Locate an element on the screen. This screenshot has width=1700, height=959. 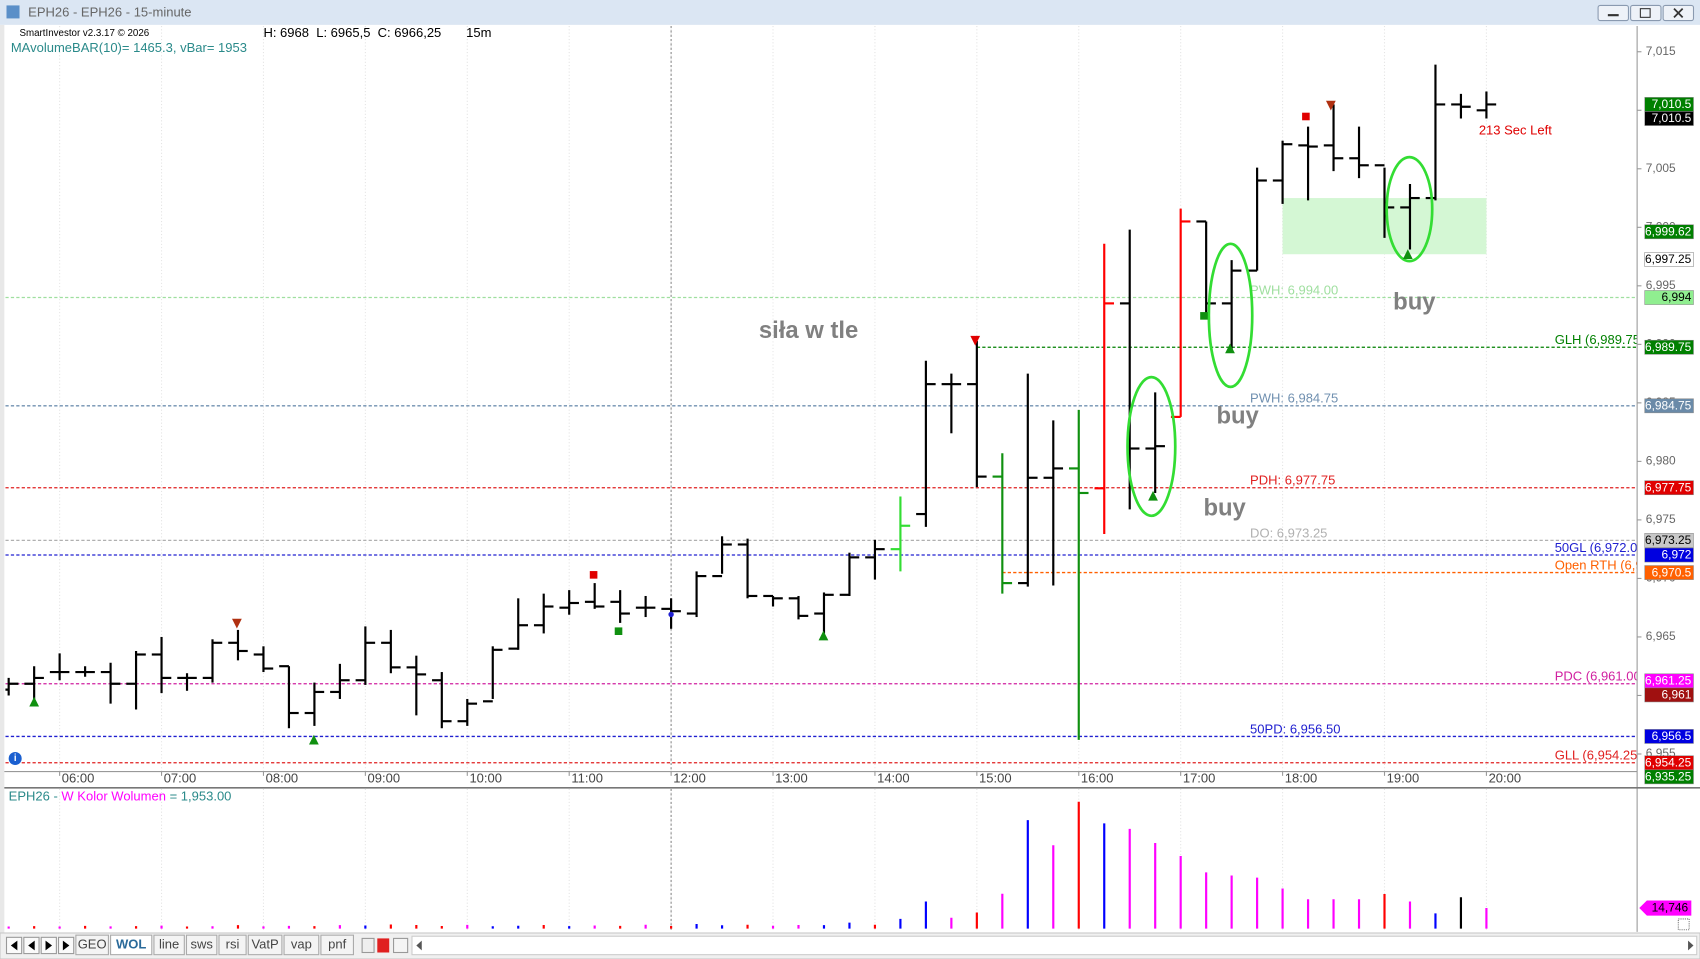
volume-title-value: = 1,953.00 is located at coordinates (198, 796).